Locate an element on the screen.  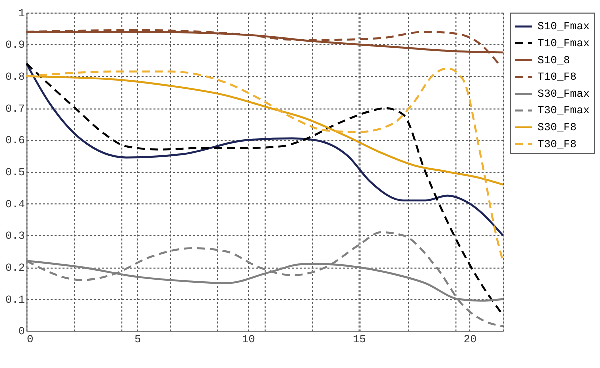
y-tick-label: 0.9 is located at coordinates (16, 46).